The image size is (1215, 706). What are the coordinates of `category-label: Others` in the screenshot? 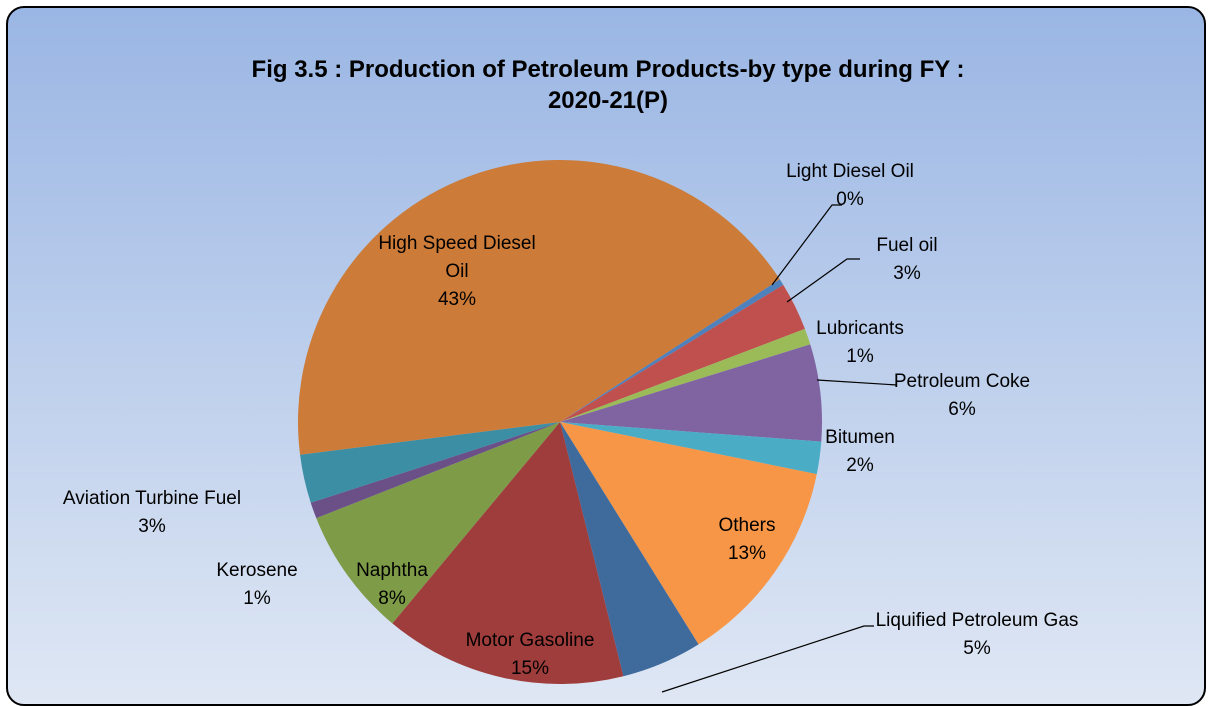 It's located at (747, 525).